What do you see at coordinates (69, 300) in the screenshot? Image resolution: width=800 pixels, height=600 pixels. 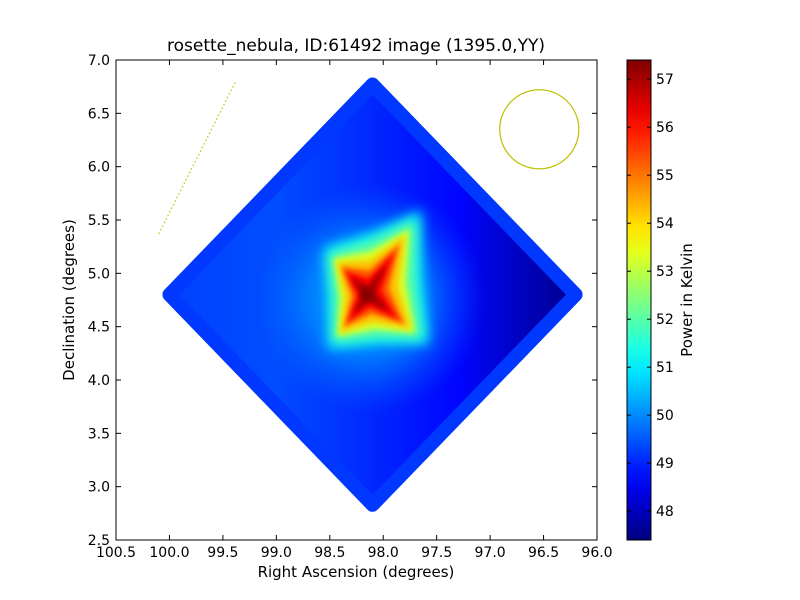 I see `y-axis-label: Declination (degrees)` at bounding box center [69, 300].